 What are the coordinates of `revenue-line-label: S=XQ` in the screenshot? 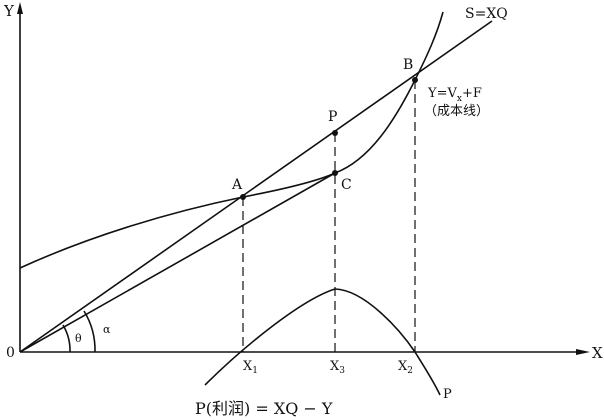 It's located at (486, 14).